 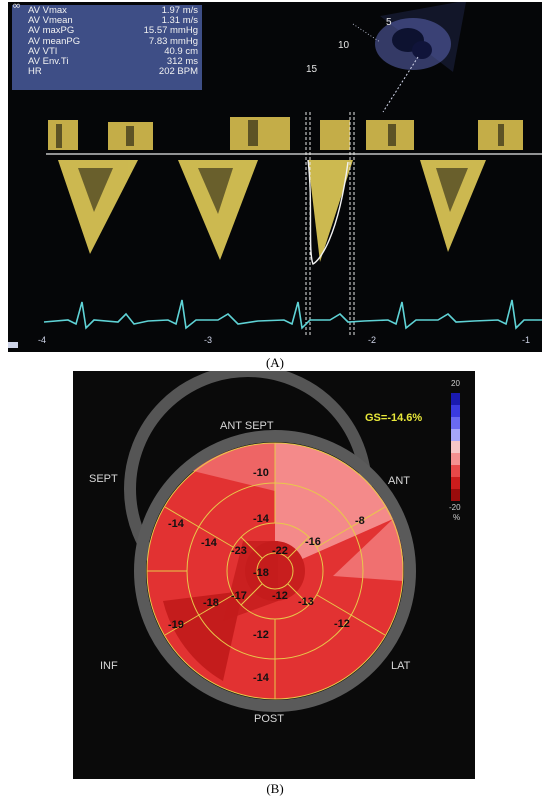 I want to click on wall-label-ant-sept: ANT SEPT, so click(x=247, y=426).